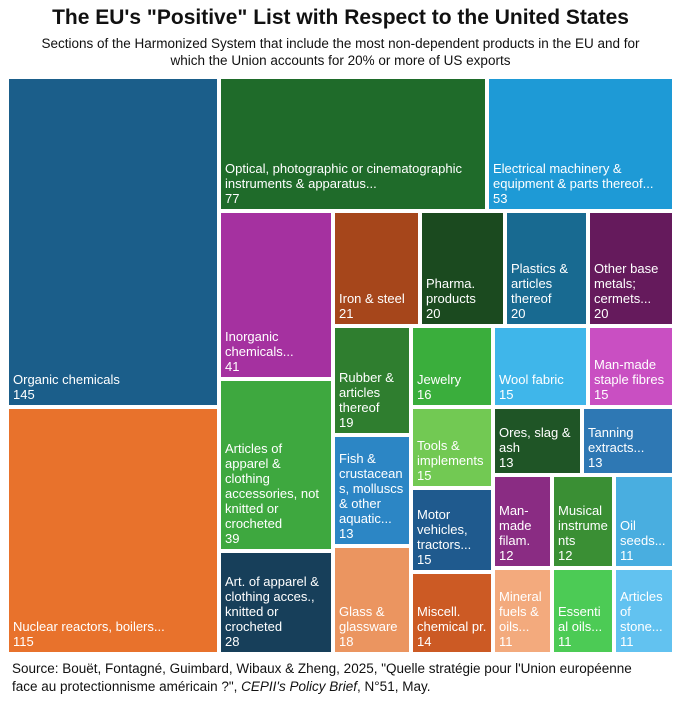  I want to click on treemap-tile: Tools & implements 15, so click(452, 447).